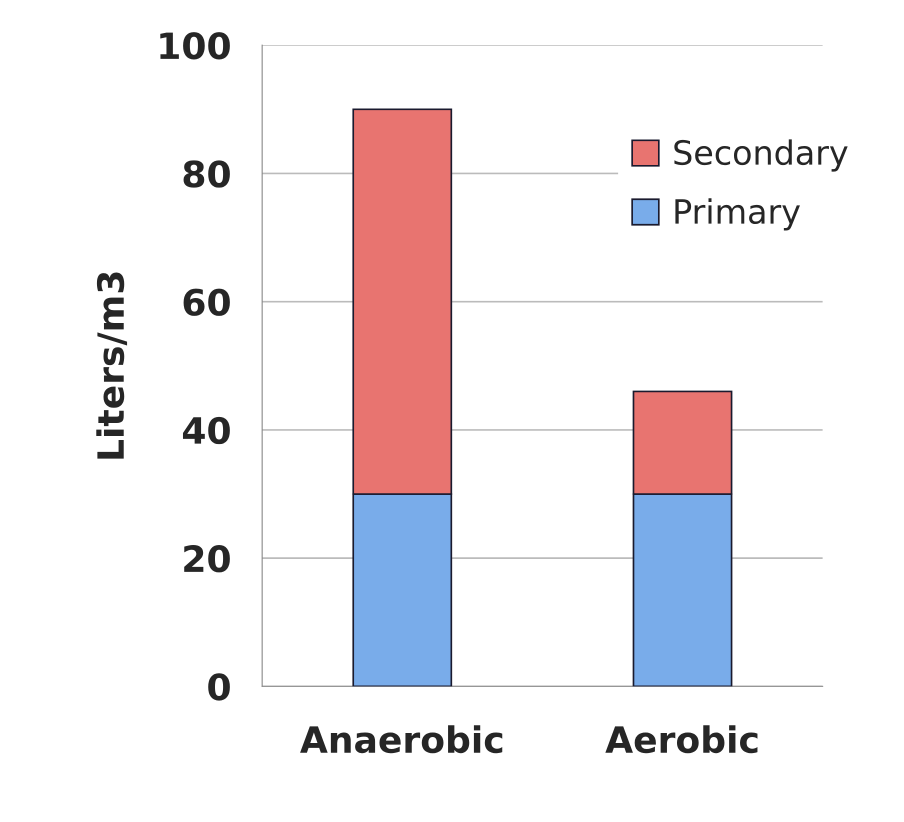 Image resolution: width=904 pixels, height=822 pixels. I want to click on y-tick-label: 60, so click(207, 302).